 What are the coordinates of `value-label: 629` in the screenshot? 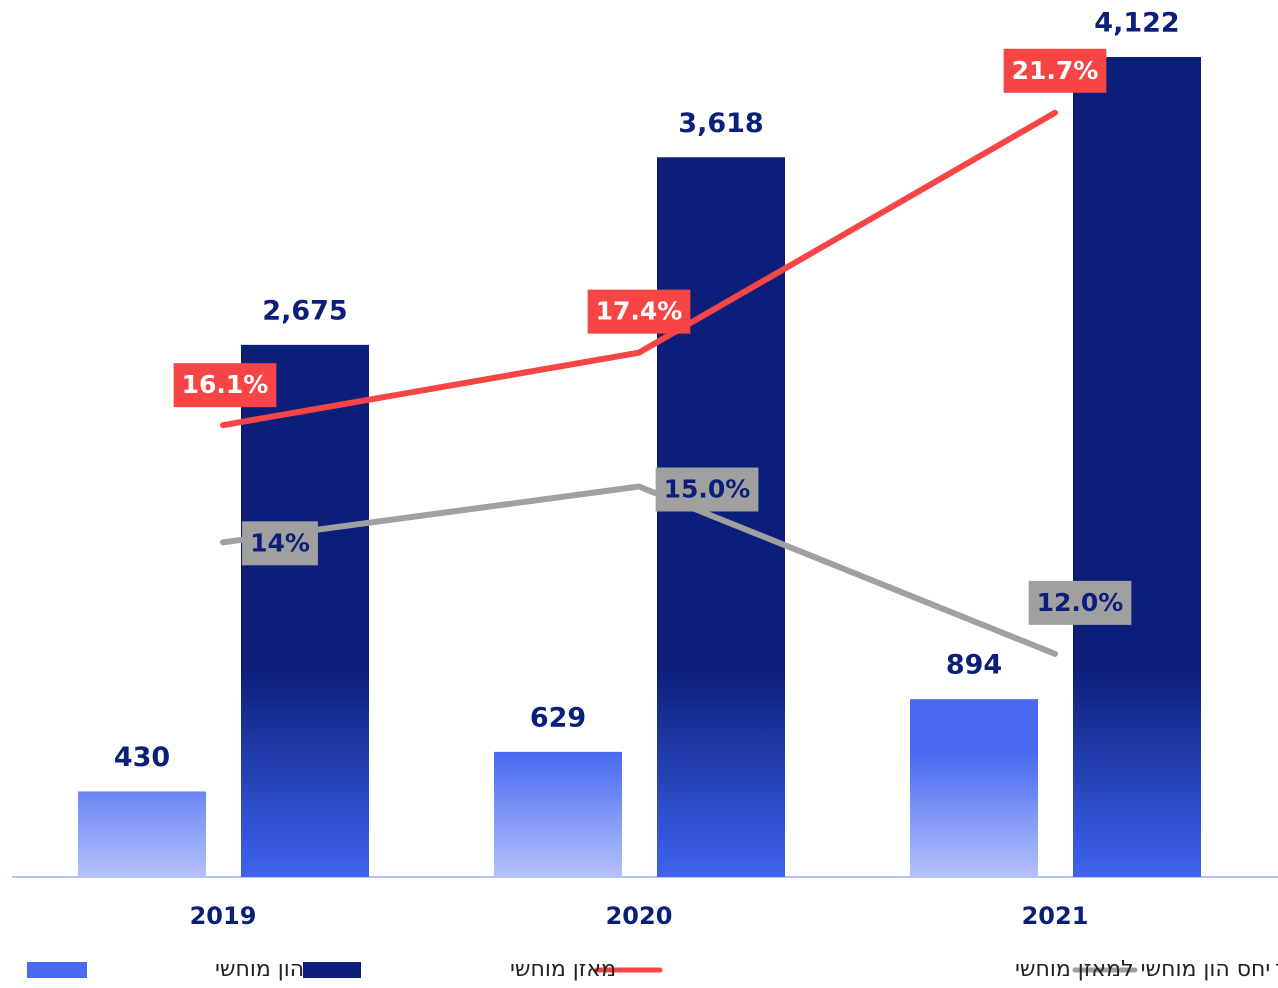 It's located at (558, 717).